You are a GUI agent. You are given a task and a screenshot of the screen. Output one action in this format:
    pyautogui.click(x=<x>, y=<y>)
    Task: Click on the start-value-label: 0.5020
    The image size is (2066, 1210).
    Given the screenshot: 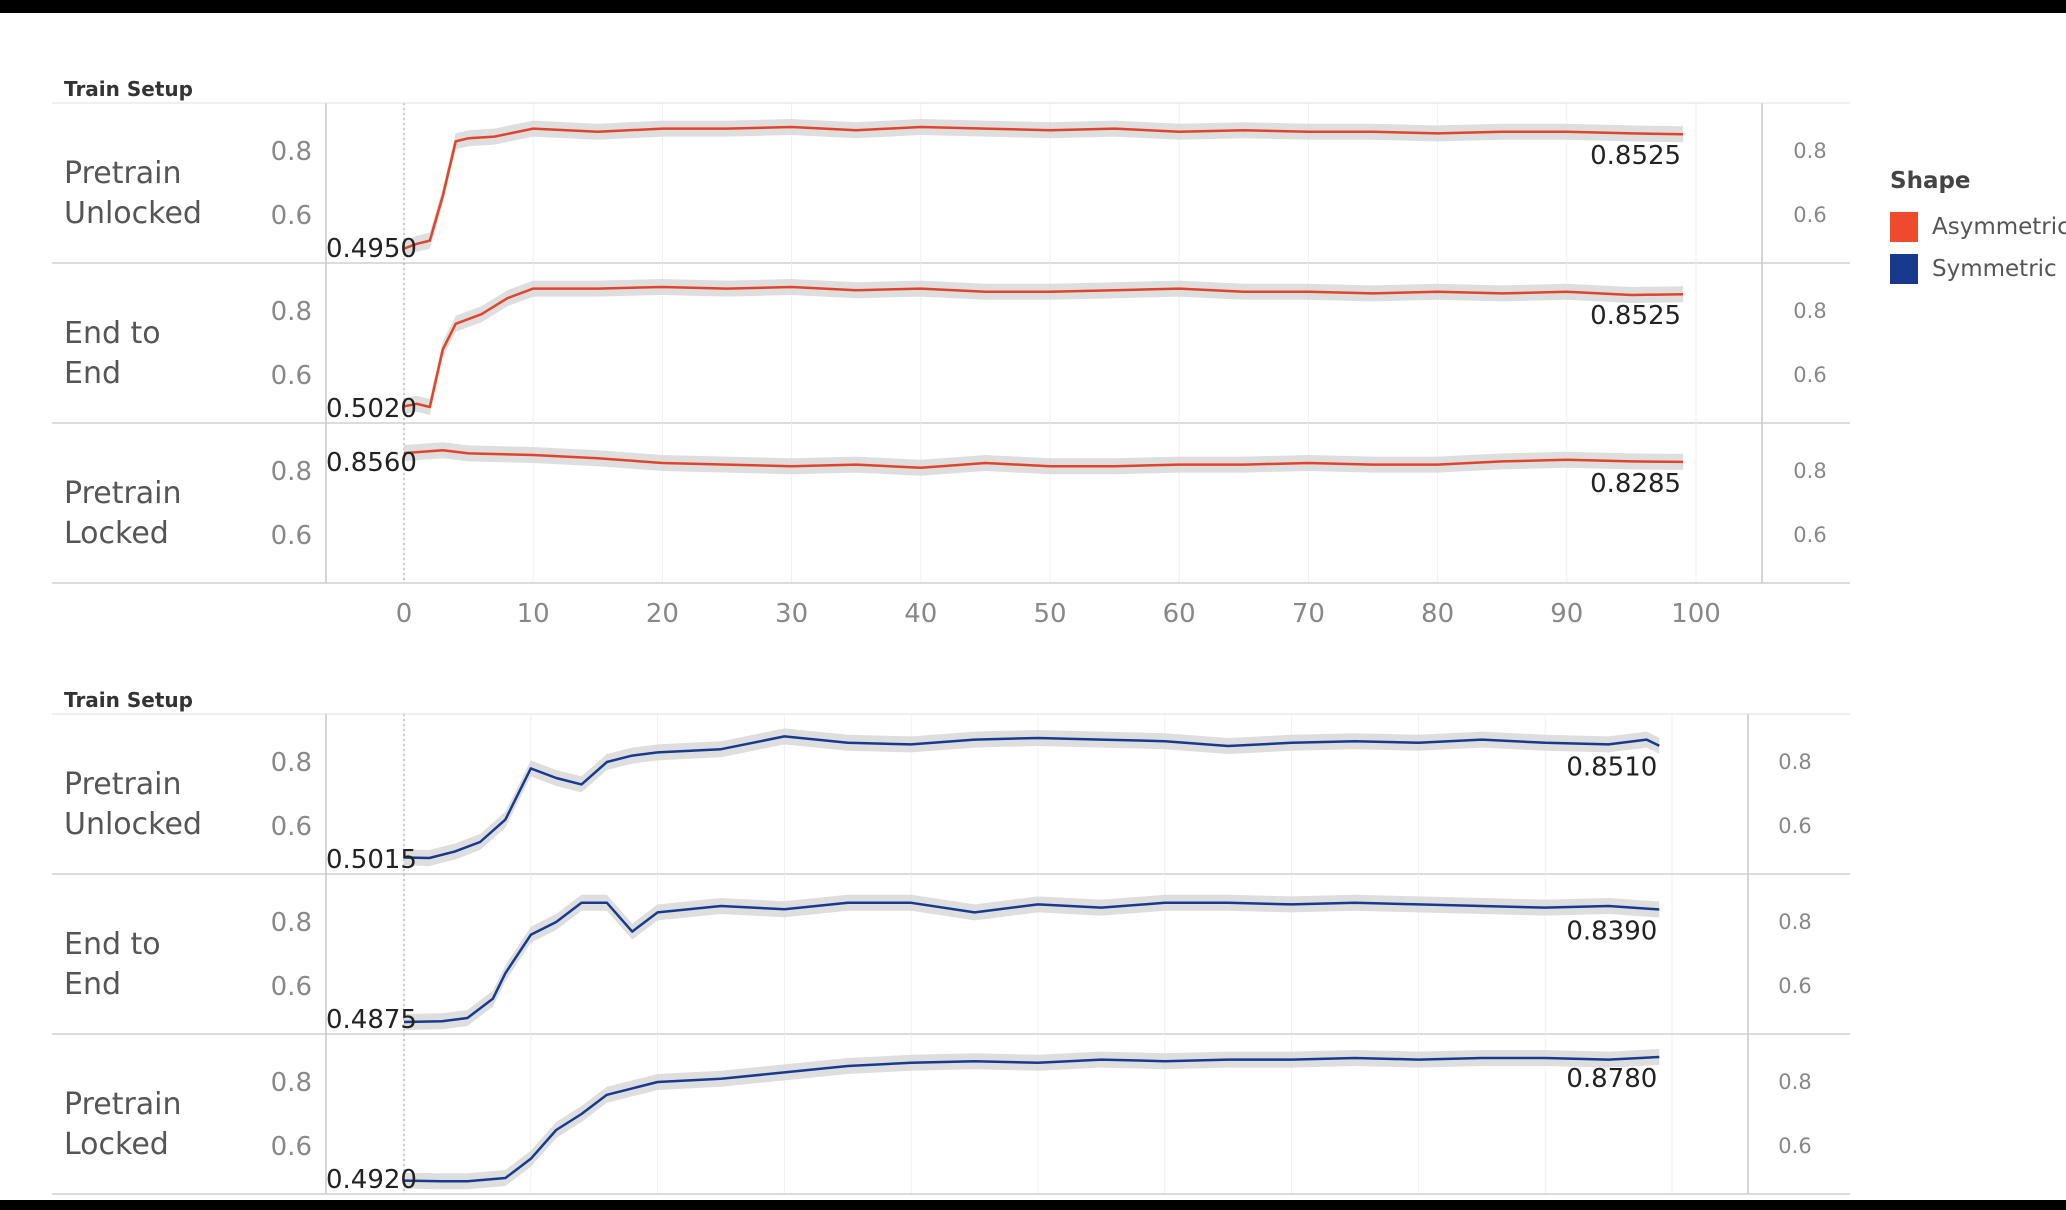 What is the action you would take?
    pyautogui.click(x=371, y=409)
    